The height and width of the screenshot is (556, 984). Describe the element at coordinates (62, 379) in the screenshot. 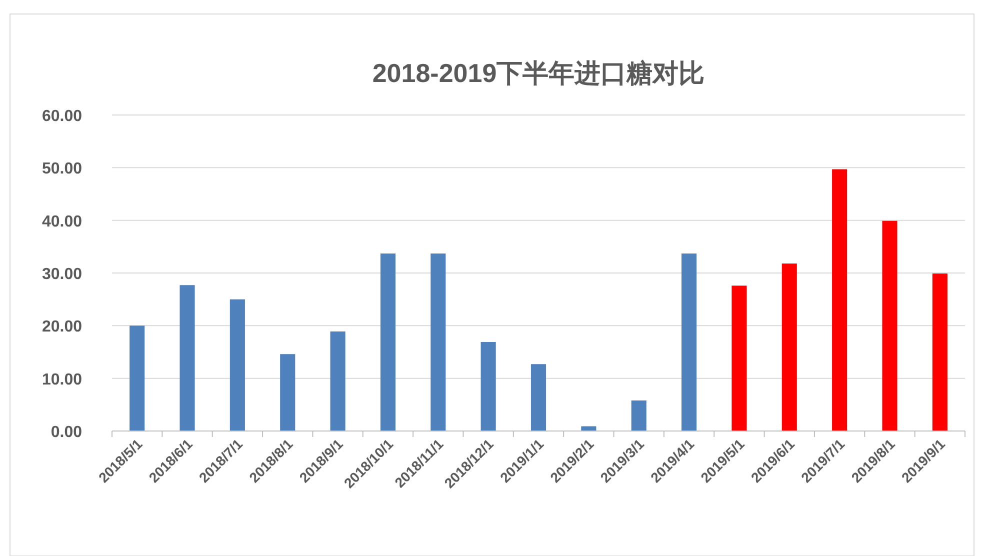

I see `y-tick-label: 10.00` at that location.